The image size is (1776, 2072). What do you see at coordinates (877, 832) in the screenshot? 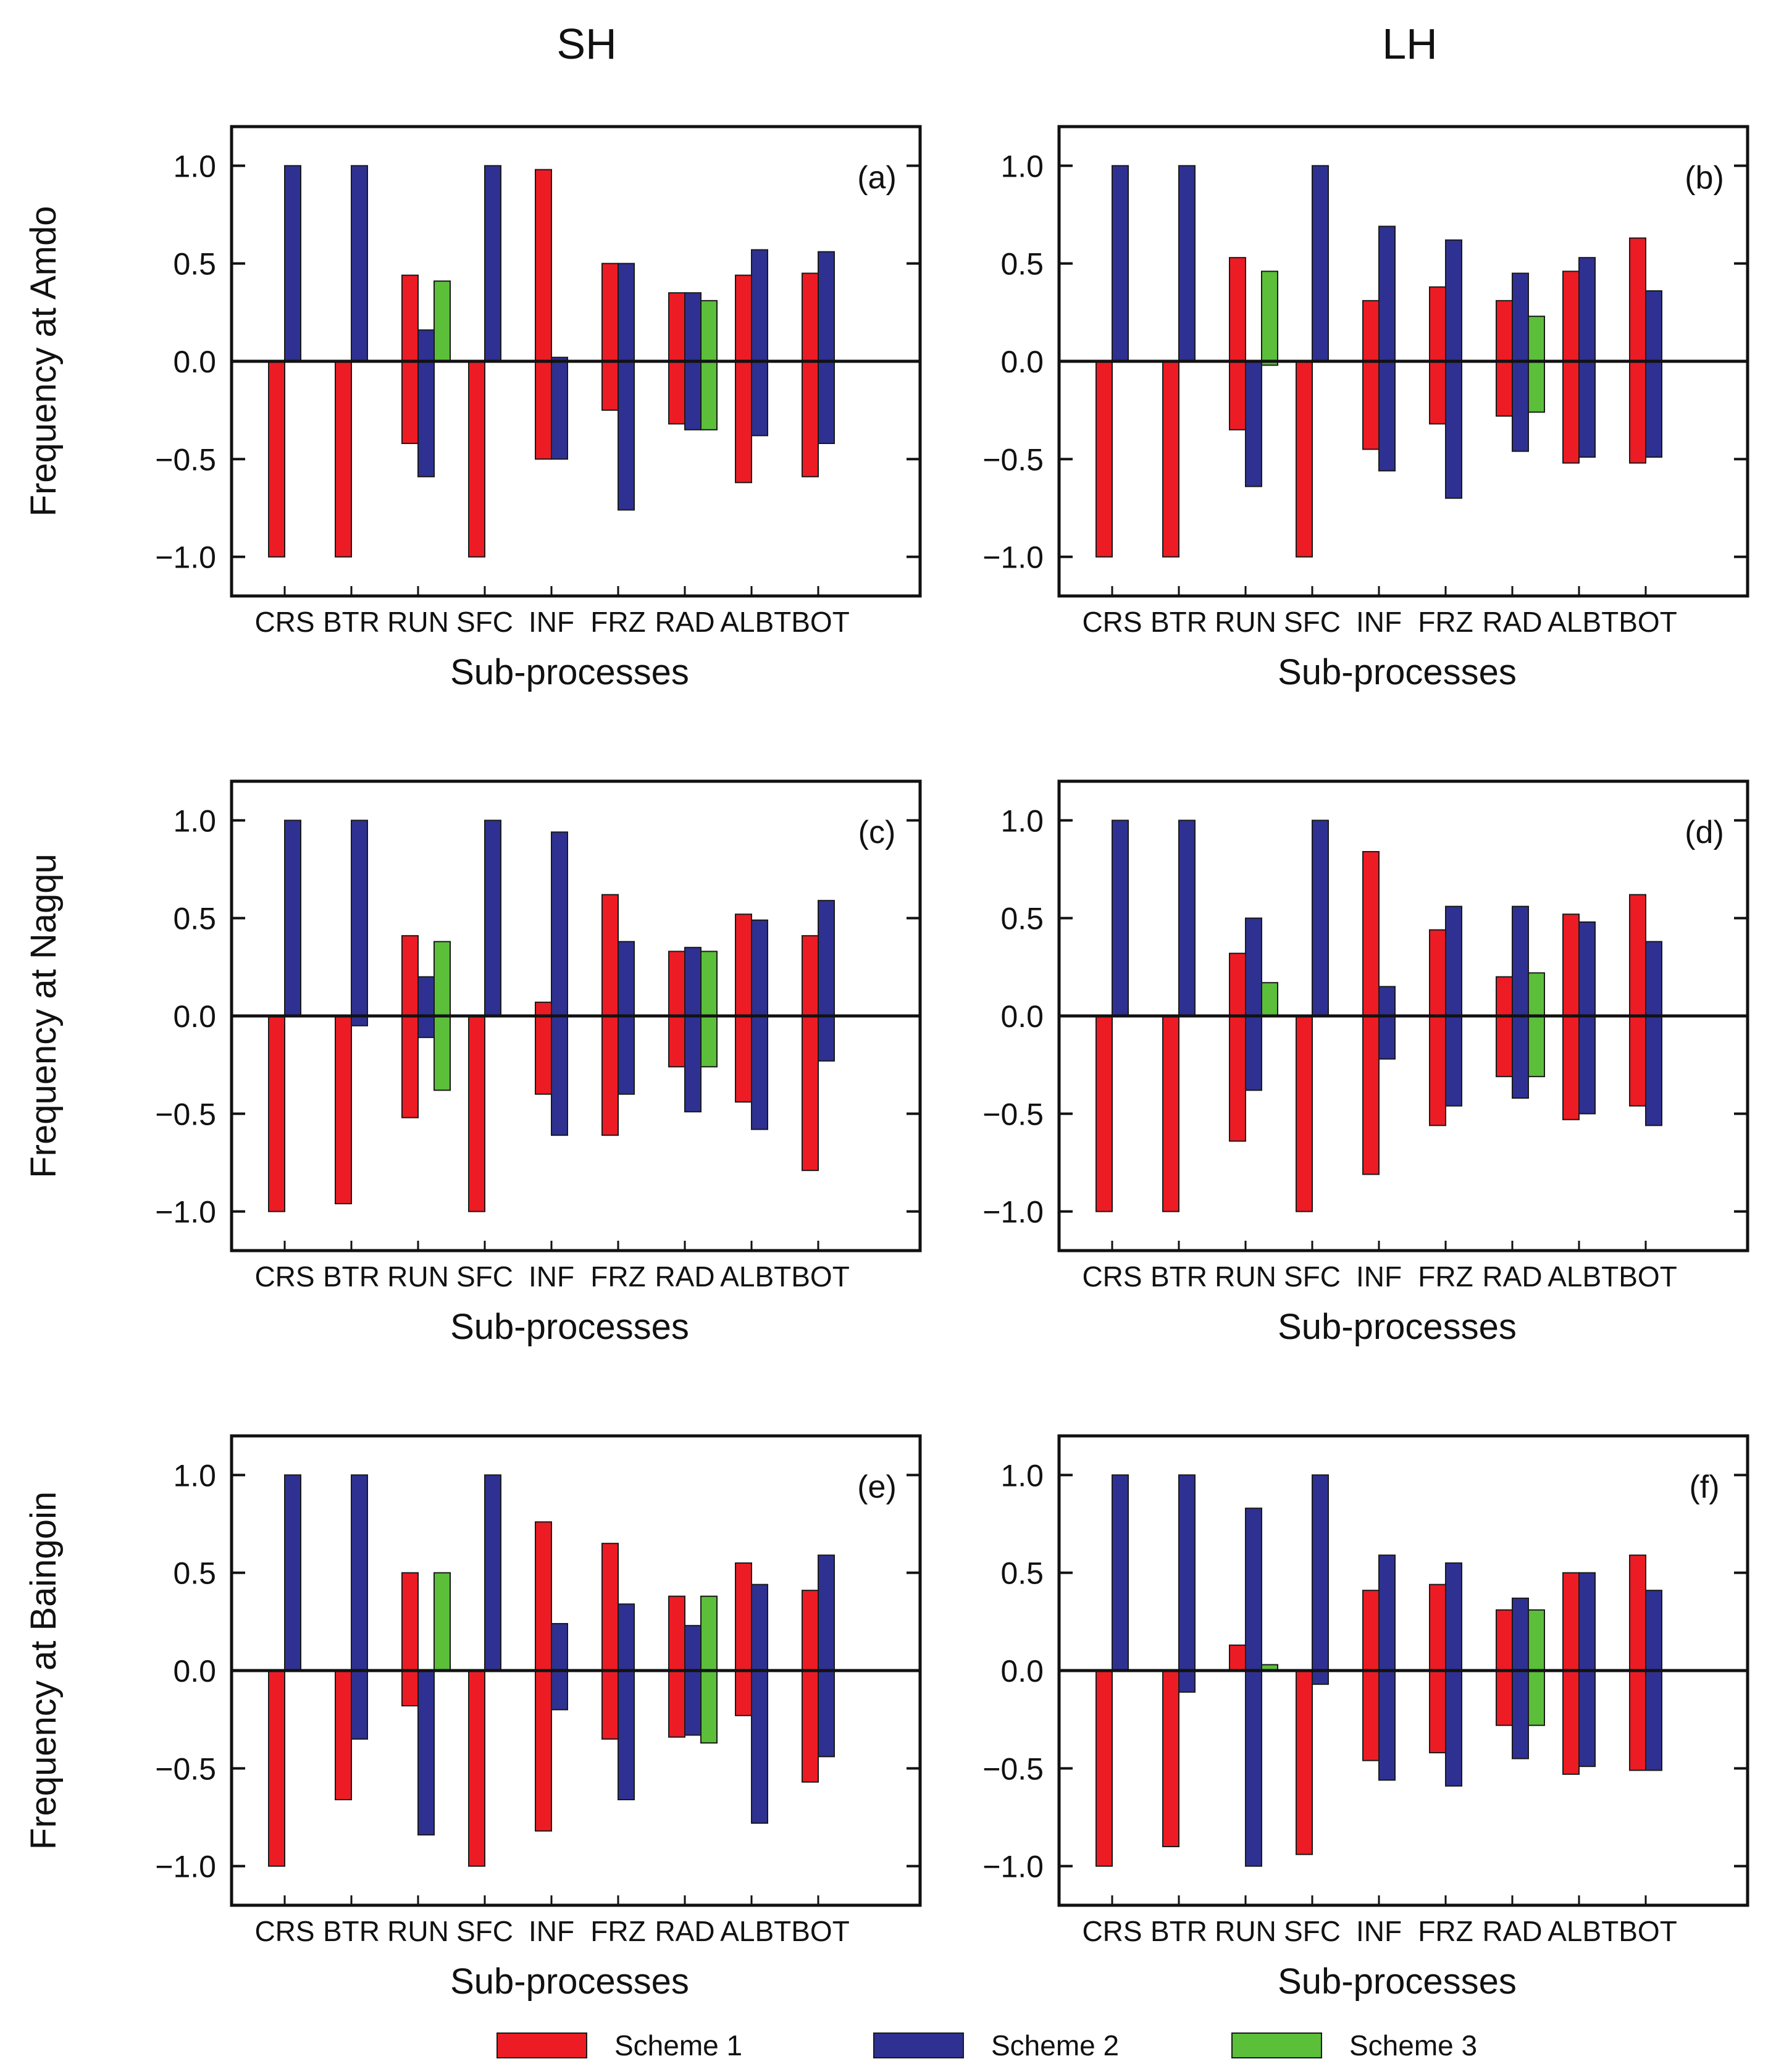
I see `panel-label: (c)` at bounding box center [877, 832].